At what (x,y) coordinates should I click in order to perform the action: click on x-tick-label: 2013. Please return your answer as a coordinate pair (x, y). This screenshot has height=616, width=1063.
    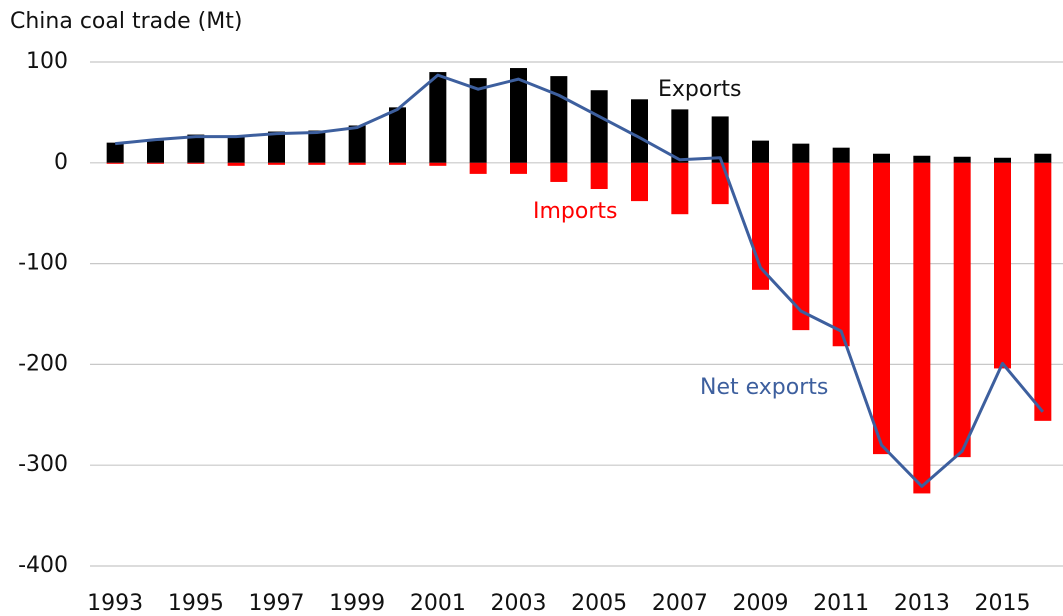
    Looking at the image, I should click on (922, 603).